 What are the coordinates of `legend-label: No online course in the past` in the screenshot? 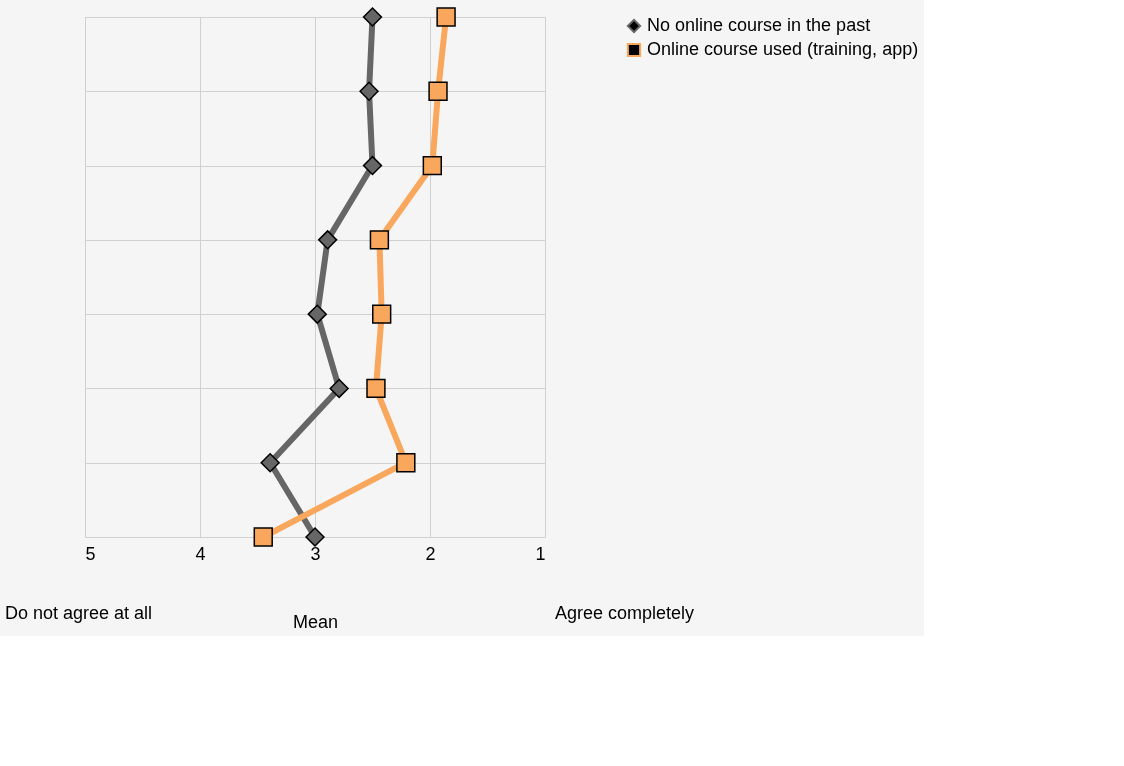 It's located at (759, 25).